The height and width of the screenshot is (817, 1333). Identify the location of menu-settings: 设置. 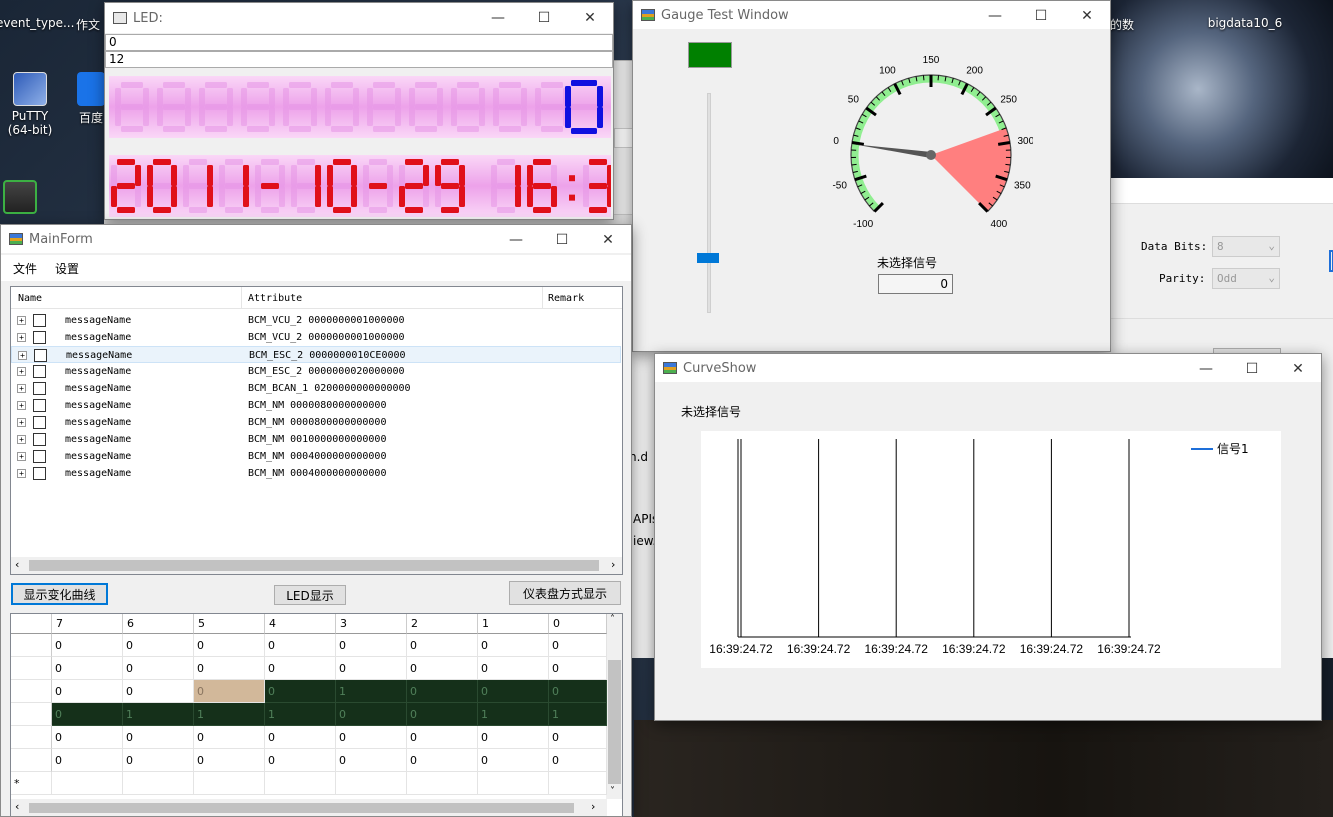
(67, 268).